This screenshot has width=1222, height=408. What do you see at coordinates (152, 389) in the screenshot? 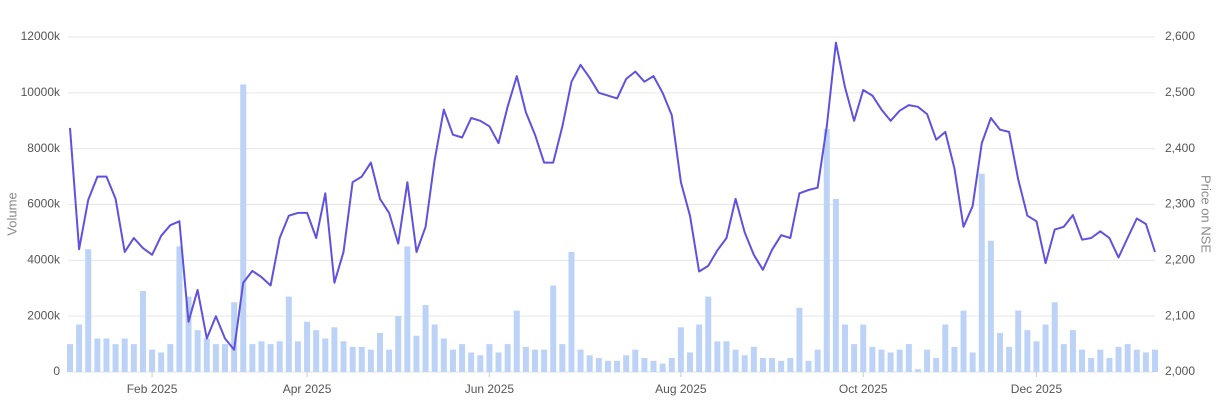
I see `x-tick-label: Feb 2025` at bounding box center [152, 389].